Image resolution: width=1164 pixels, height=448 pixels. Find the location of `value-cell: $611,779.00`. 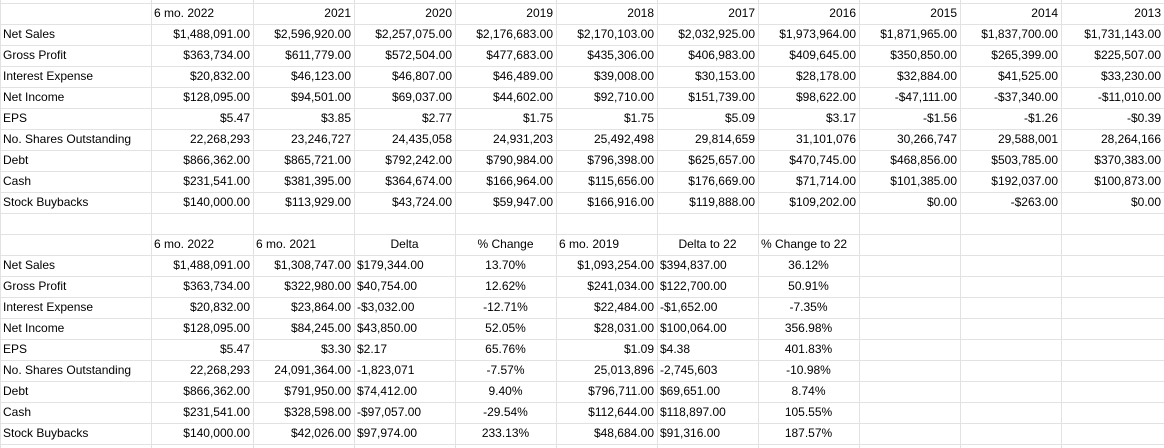

value-cell: $611,779.00 is located at coordinates (318, 55).